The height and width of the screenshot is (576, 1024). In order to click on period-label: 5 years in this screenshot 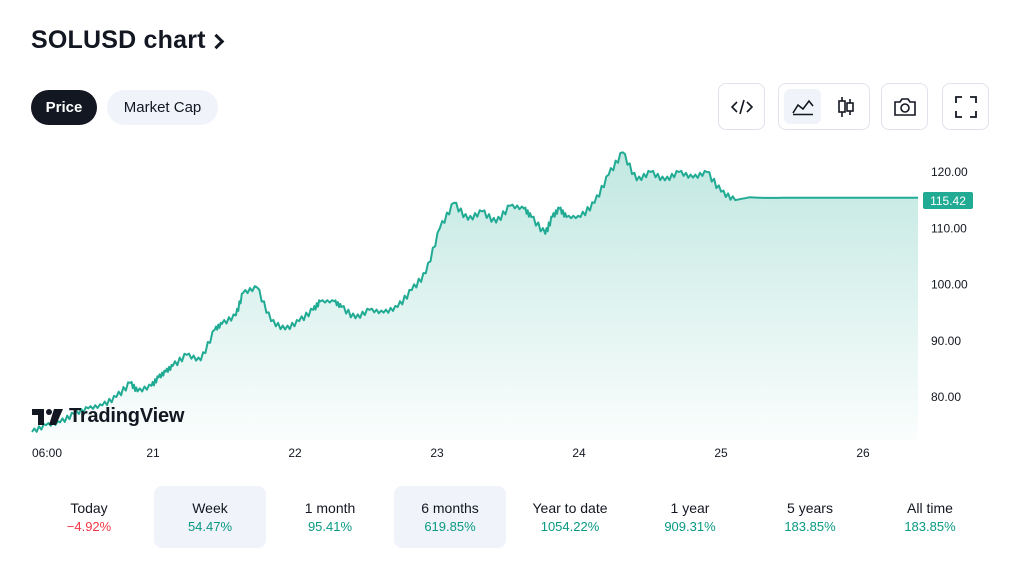, I will do `click(810, 508)`.